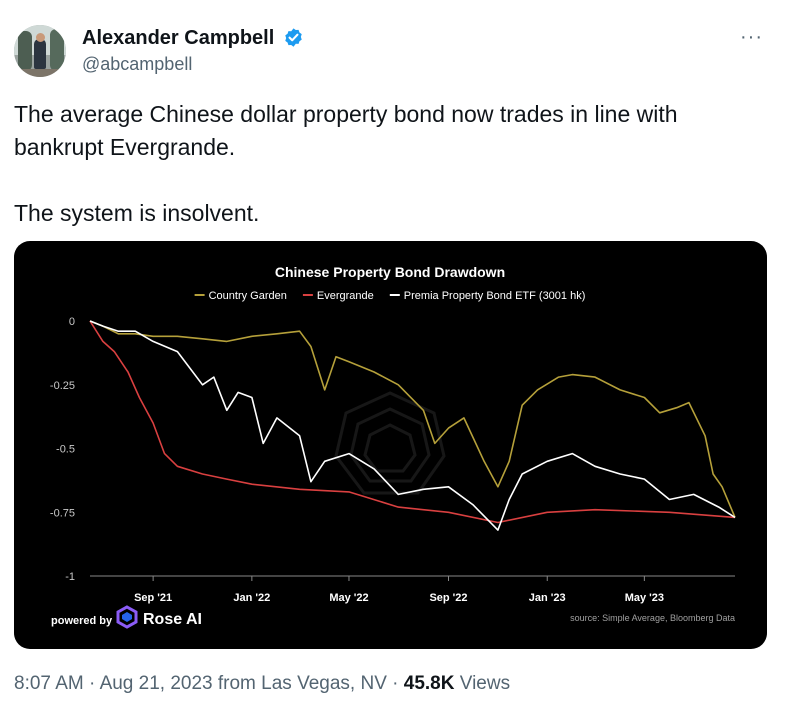 Image resolution: width=791 pixels, height=710 pixels. What do you see at coordinates (751, 37) in the screenshot?
I see `more-options-icon: ···` at bounding box center [751, 37].